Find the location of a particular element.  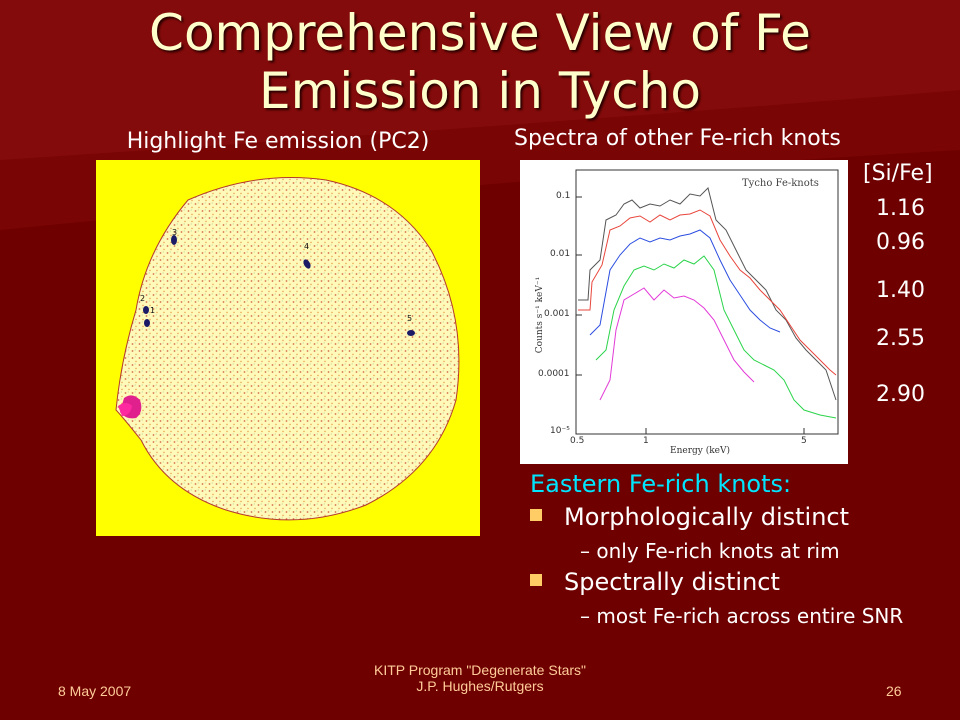

sub-bullet-spectral: – most Fe-rich across entire SNR is located at coordinates (741, 616).